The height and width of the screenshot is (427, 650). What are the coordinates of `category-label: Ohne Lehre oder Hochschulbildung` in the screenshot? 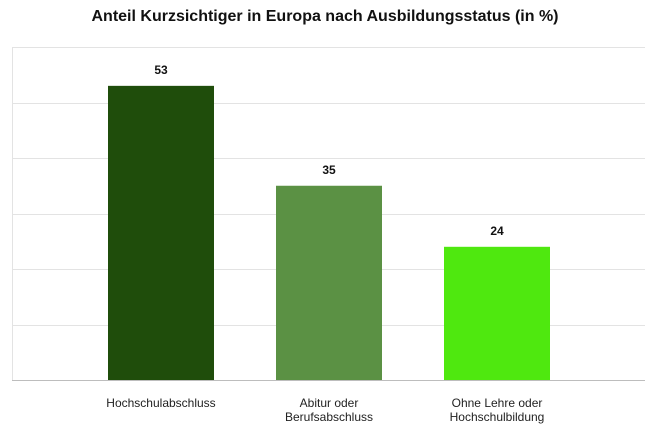 It's located at (497, 410).